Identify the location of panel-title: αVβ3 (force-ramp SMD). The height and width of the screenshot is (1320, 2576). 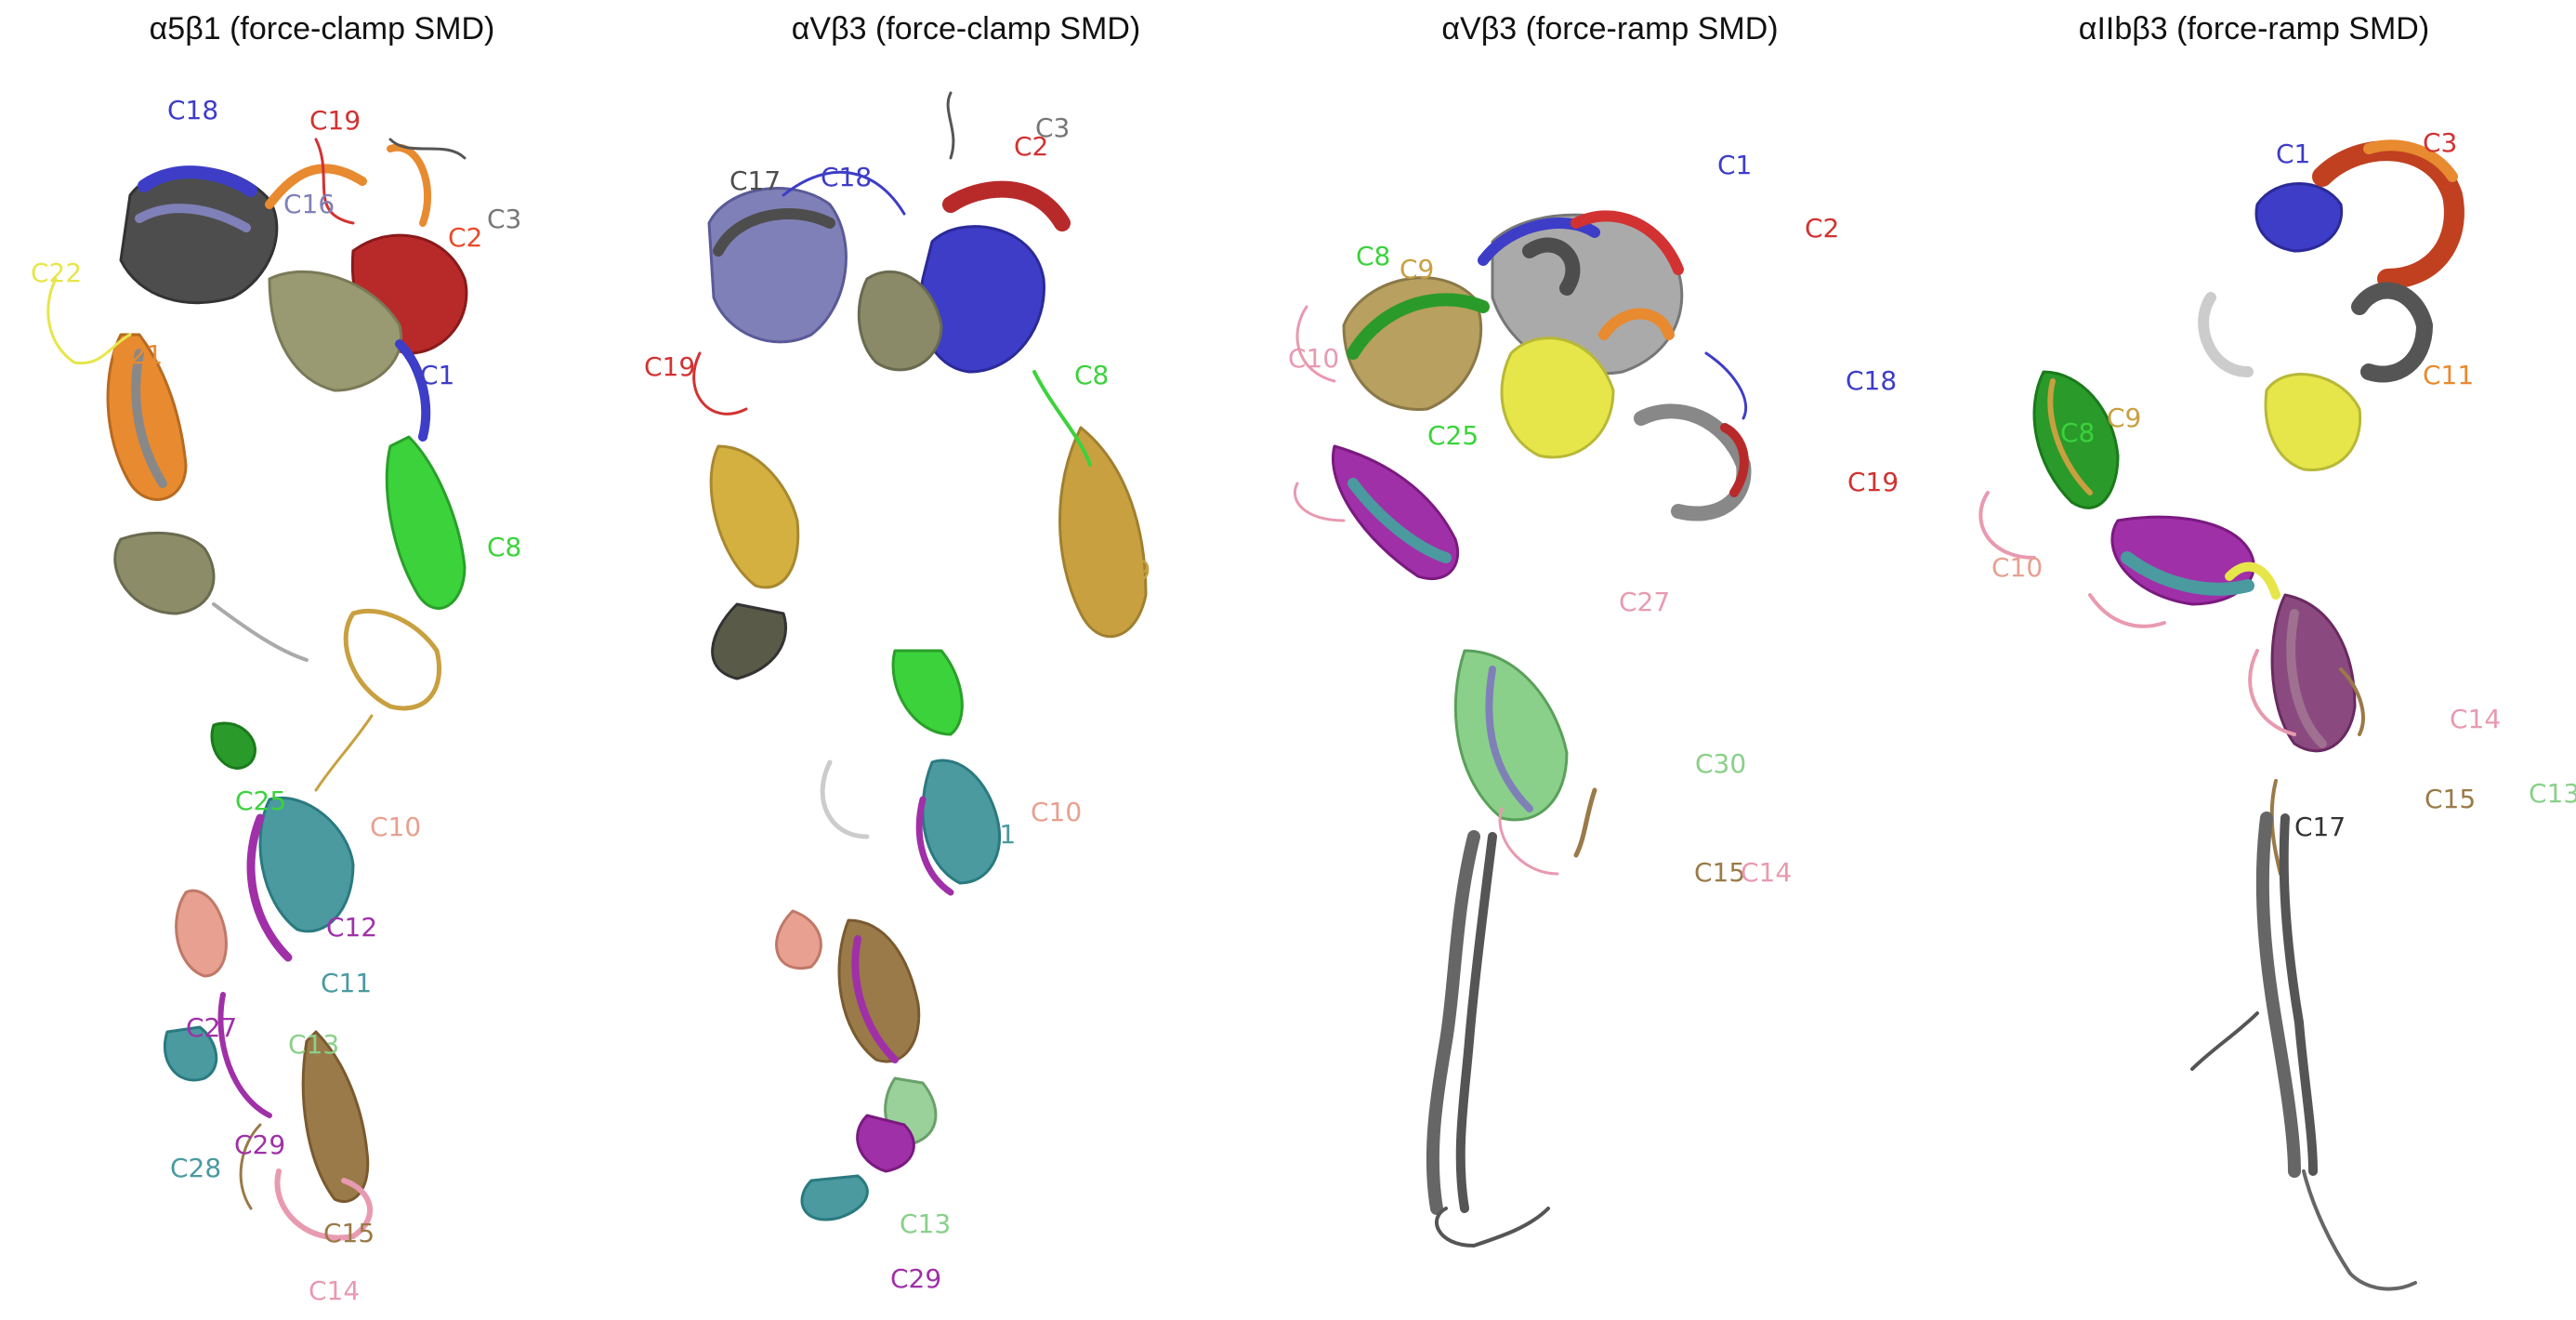
(1610, 28).